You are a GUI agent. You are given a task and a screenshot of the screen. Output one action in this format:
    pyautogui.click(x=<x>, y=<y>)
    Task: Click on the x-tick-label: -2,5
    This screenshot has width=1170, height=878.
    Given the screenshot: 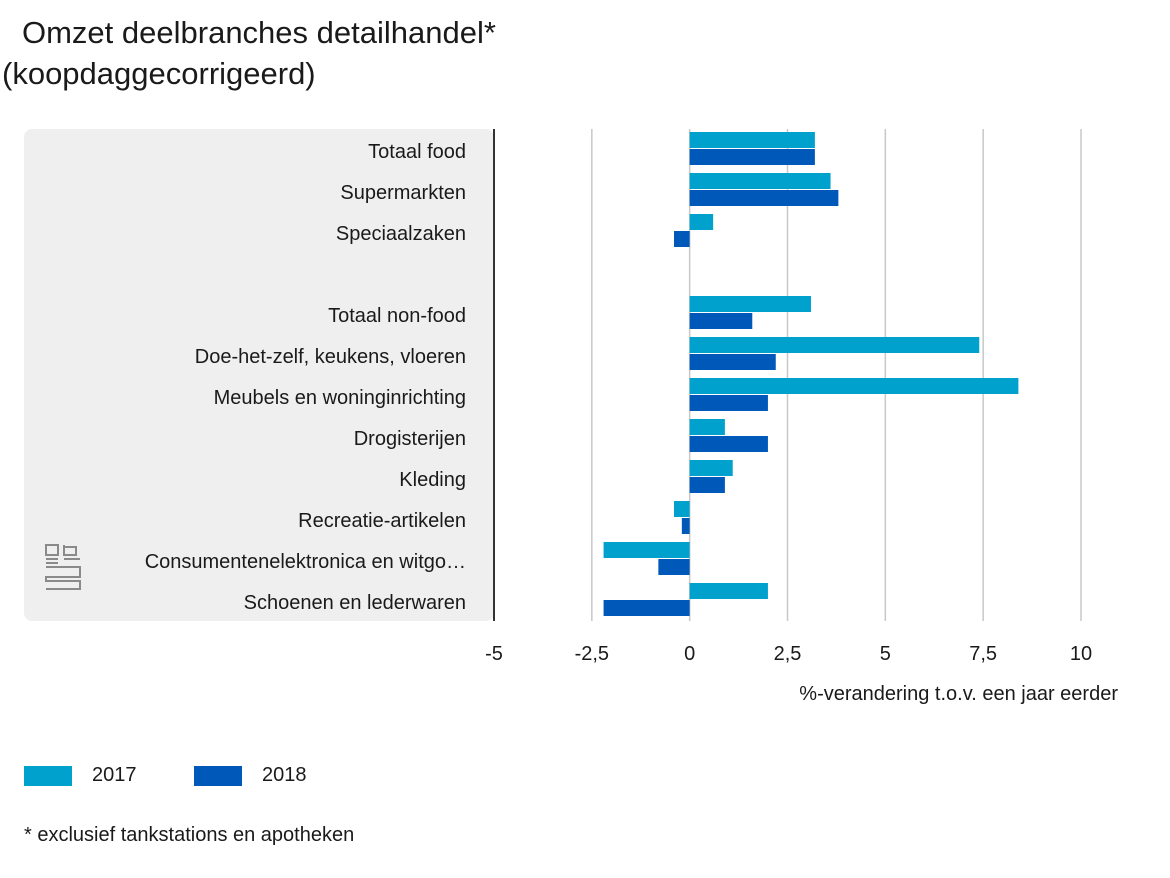 What is the action you would take?
    pyautogui.click(x=592, y=654)
    